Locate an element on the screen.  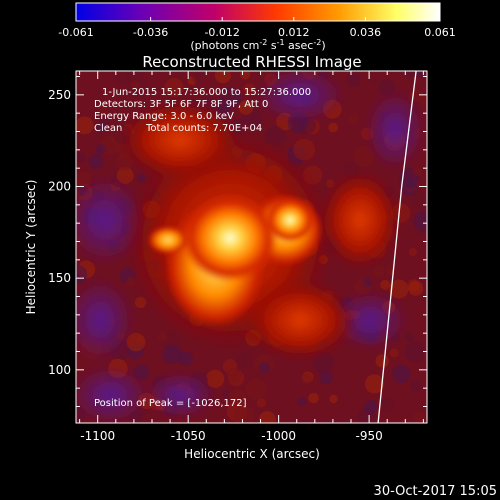
colorbar-tick-label: 0.036 is located at coordinates (366, 32).